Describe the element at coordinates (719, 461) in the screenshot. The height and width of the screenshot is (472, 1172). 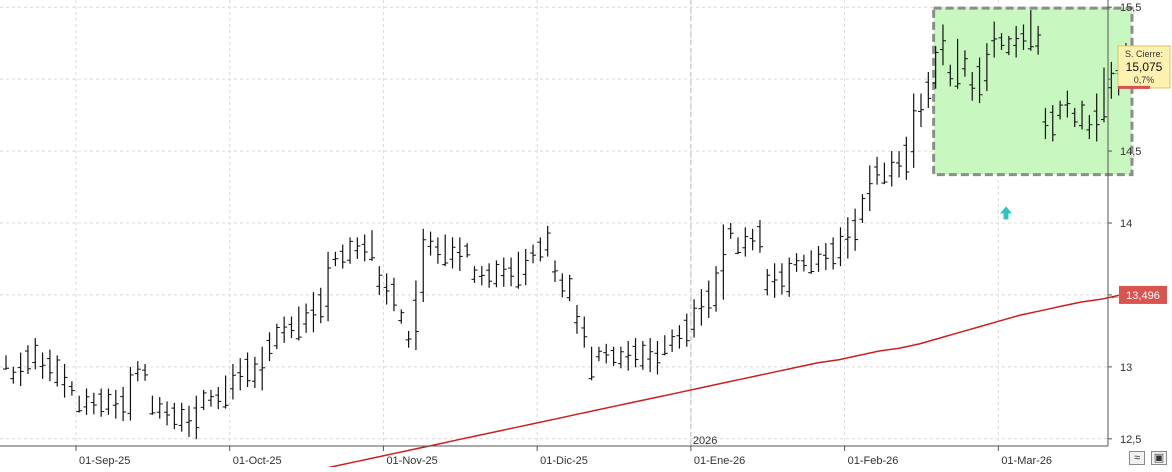
I see `x-tick-label: 01-Ene-26` at that location.